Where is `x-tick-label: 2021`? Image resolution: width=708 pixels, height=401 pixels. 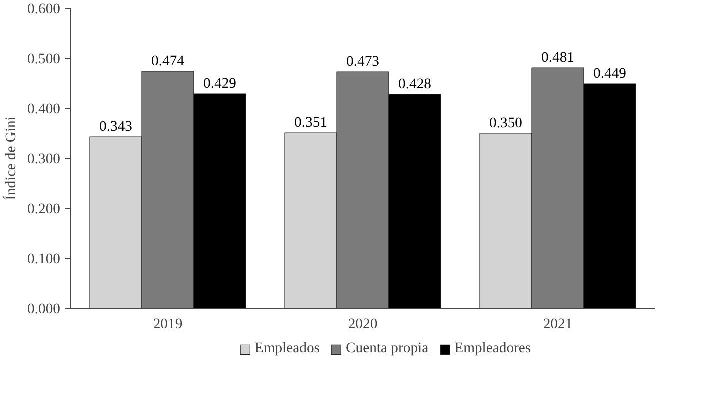 x-tick-label: 2021 is located at coordinates (558, 324).